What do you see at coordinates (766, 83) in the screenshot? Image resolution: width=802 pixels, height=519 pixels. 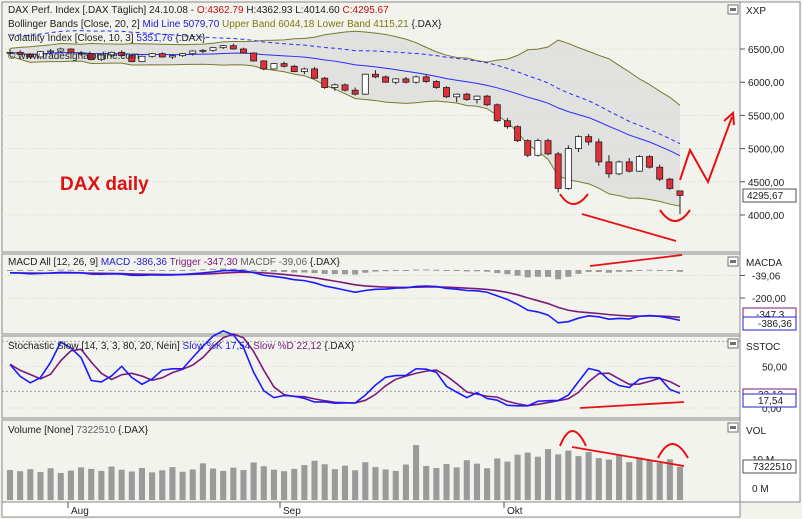 I see `price-tick-label: 6000,00` at bounding box center [766, 83].